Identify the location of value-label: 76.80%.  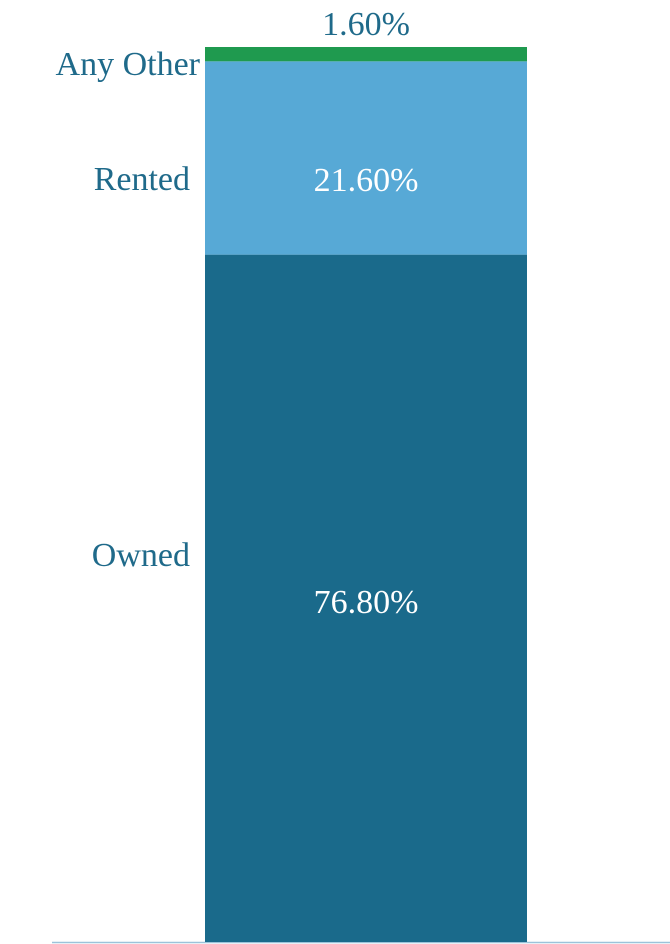
(366, 602).